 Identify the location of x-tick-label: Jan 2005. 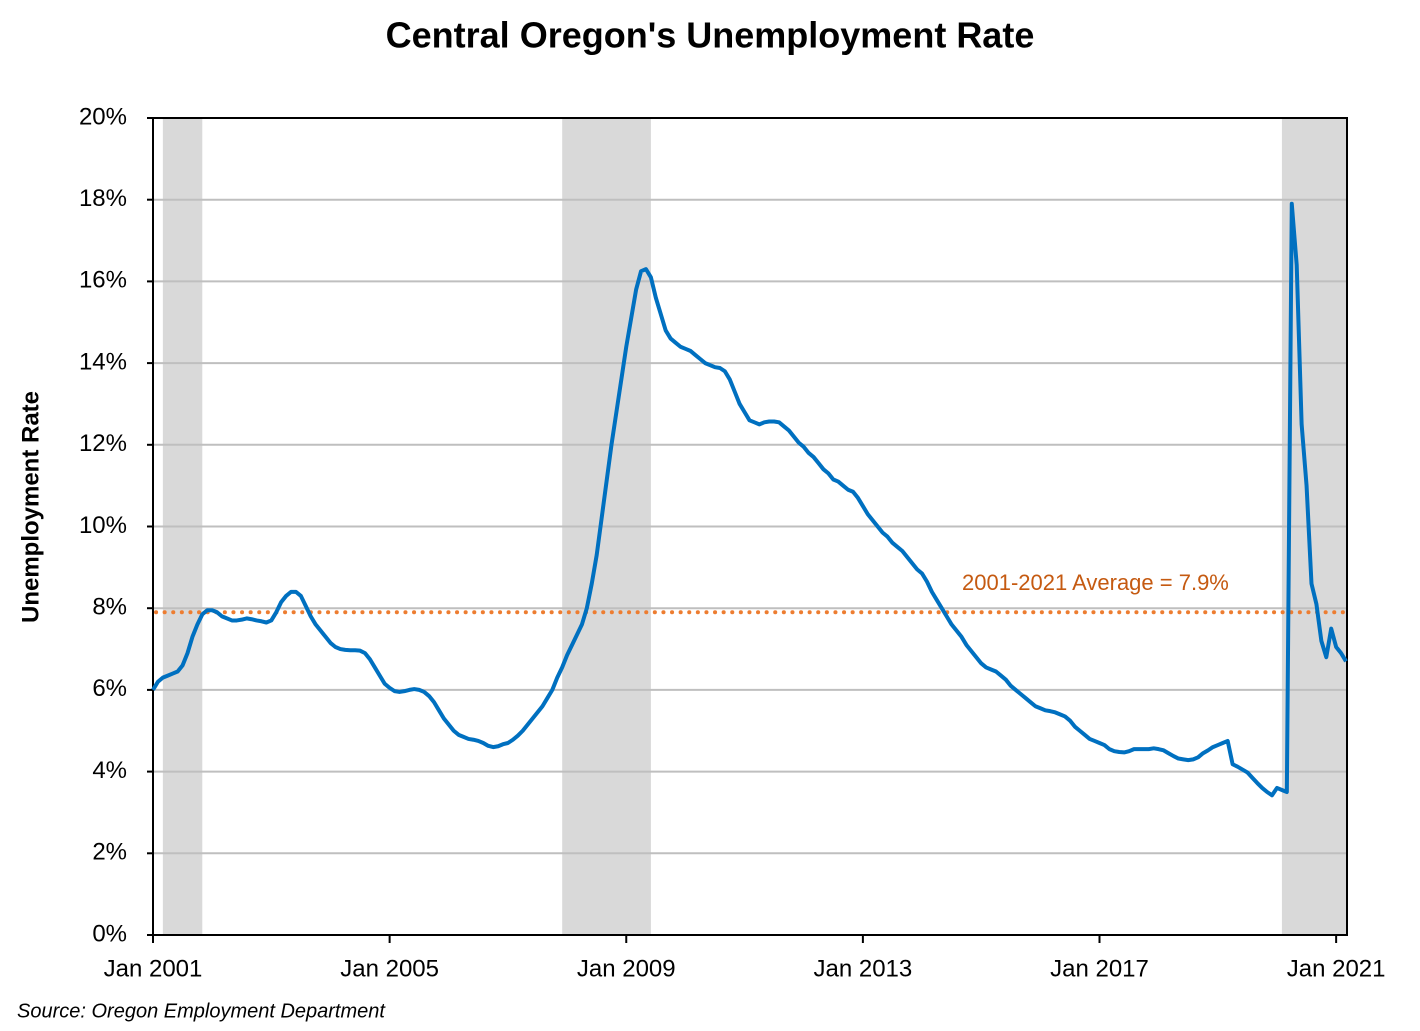
(389, 968).